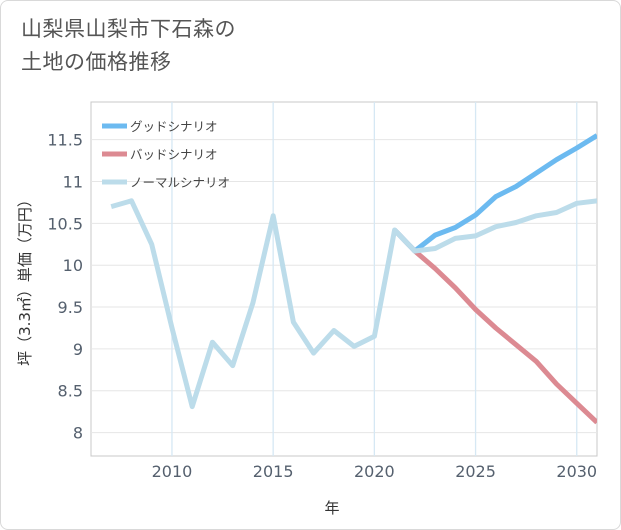  I want to click on x-tick-label: 2030, so click(576, 471).